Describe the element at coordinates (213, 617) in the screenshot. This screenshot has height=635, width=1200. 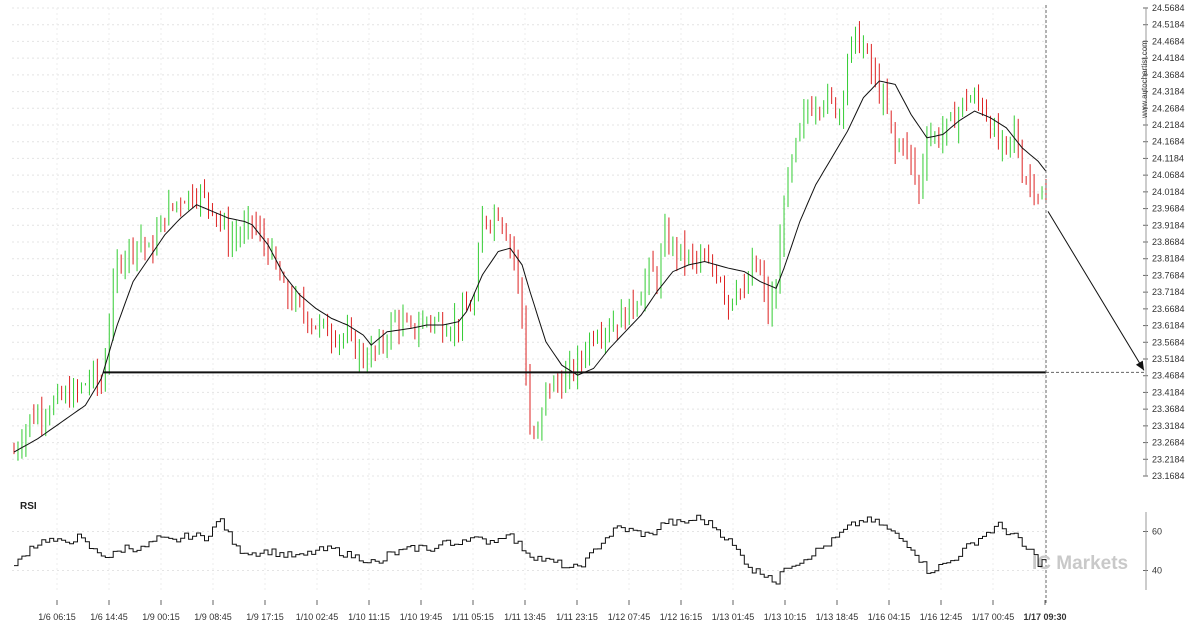
I see `time-tick-label: 1/9 08:45` at that location.